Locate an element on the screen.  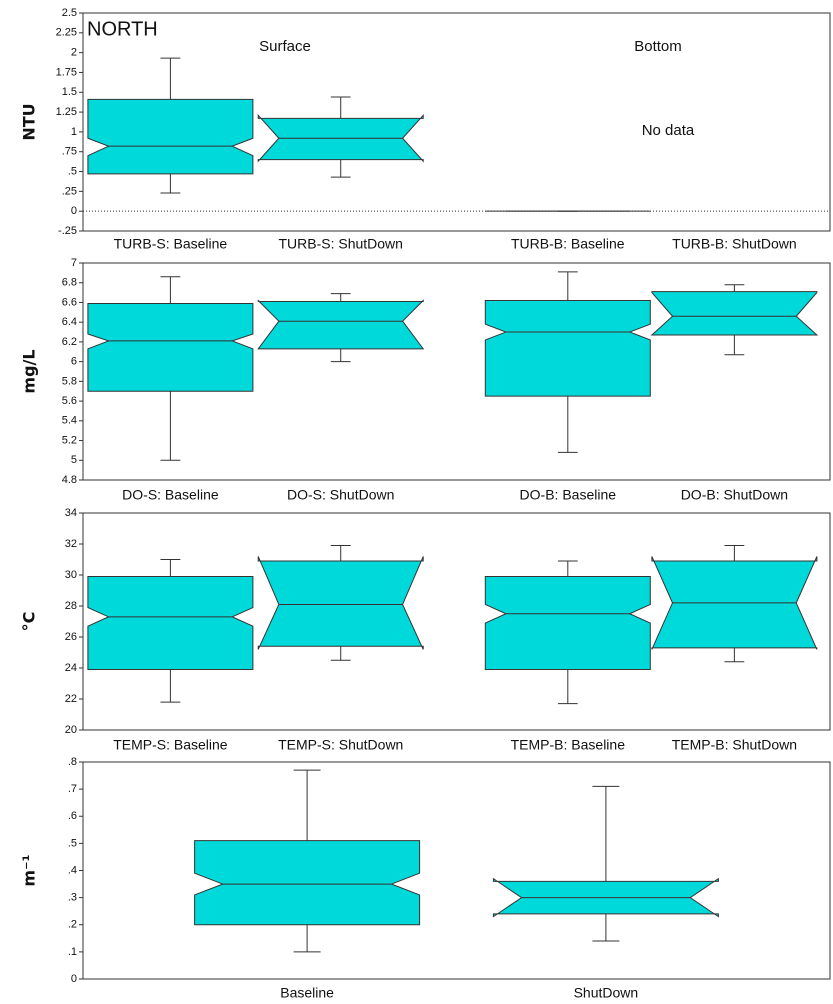
y-tick-label: .7 is located at coordinates (72, 789).